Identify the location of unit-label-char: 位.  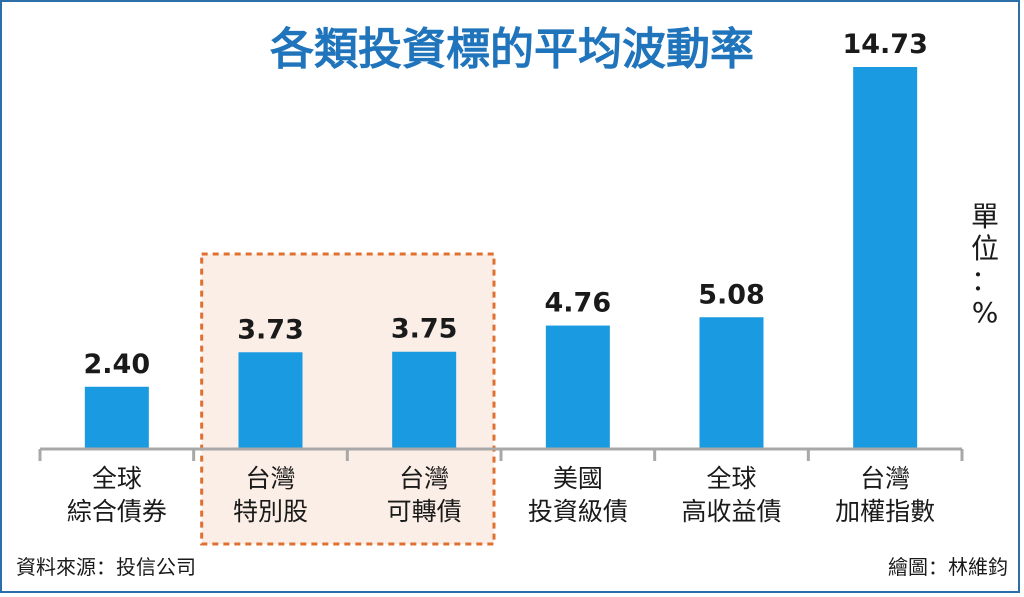
(985, 248).